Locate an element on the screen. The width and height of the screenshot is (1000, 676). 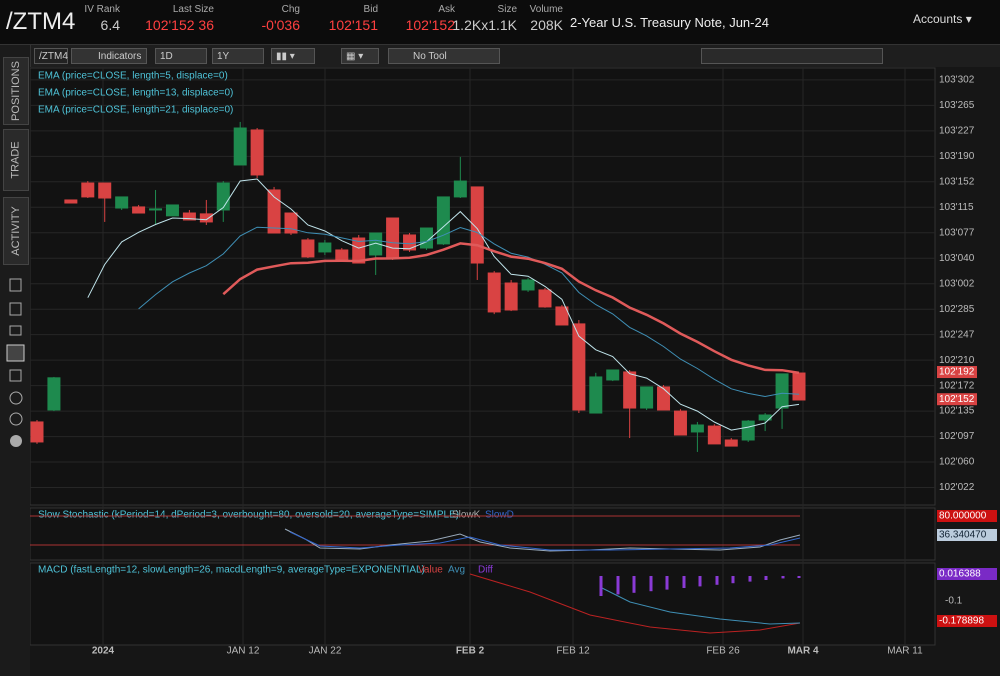
sidebar-tab: TRADE is located at coordinates (16, 160).